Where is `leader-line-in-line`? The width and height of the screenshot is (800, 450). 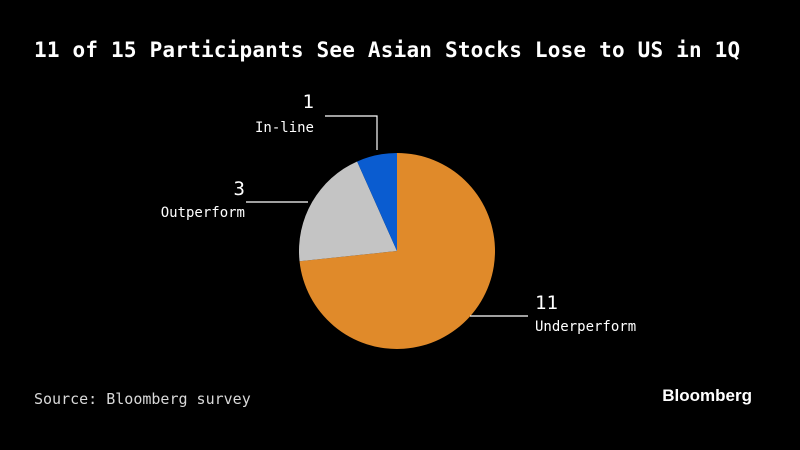 leader-line-in-line is located at coordinates (351, 132).